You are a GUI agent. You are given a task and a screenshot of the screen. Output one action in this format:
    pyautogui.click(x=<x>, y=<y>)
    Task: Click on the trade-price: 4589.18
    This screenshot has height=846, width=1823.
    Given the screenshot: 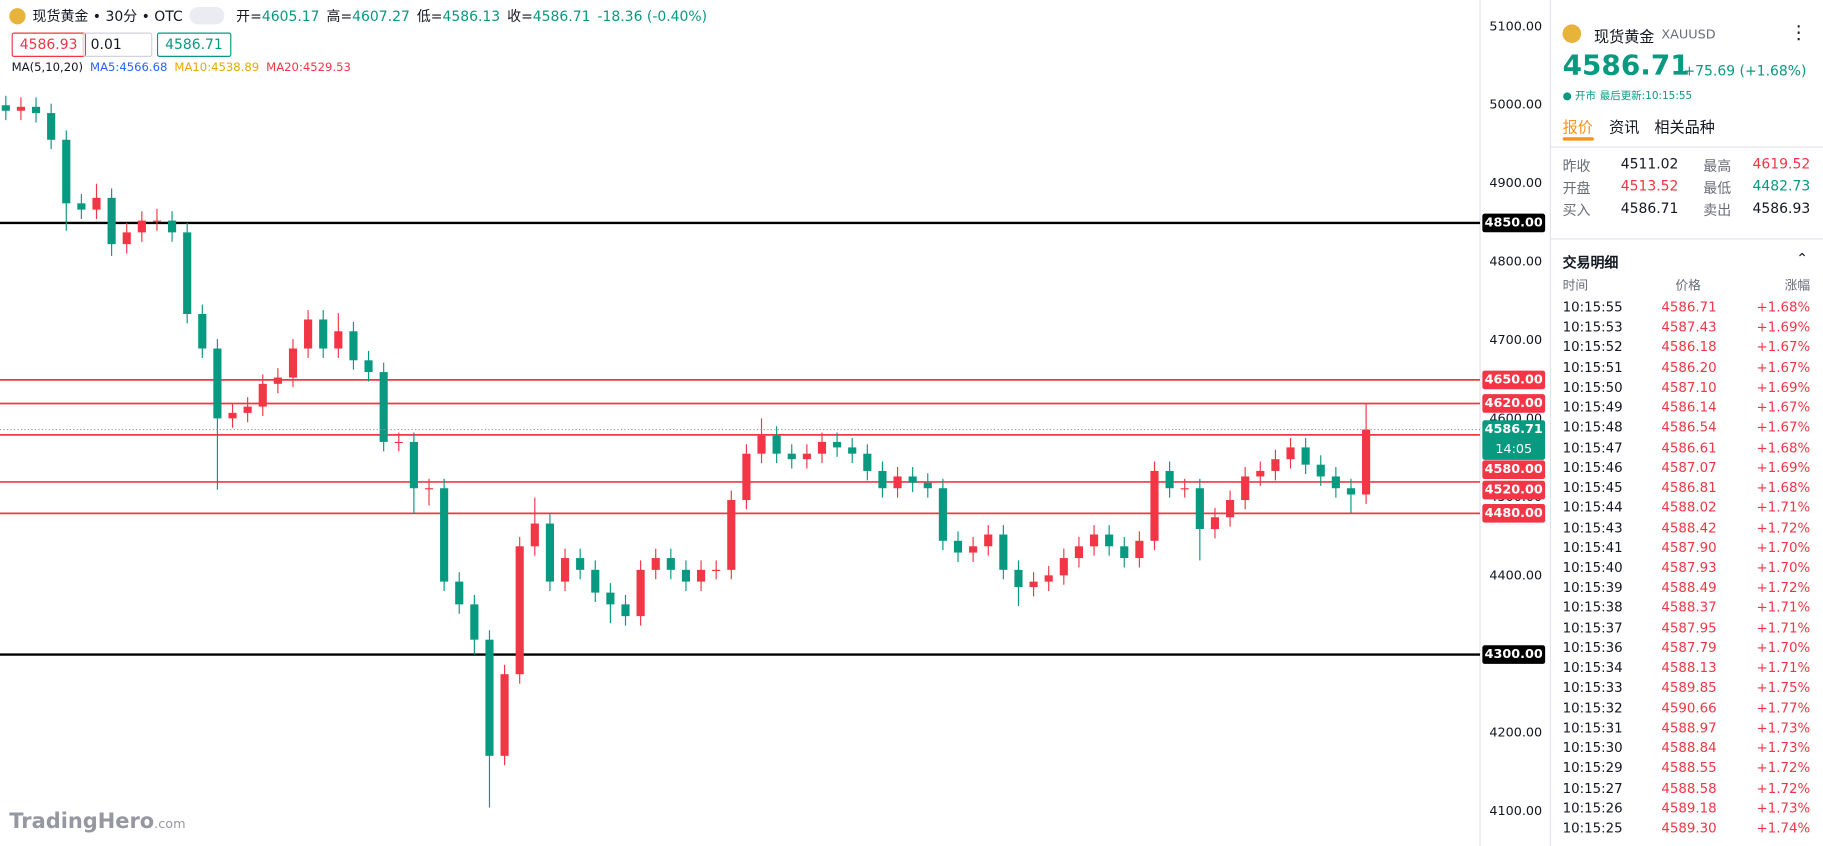 What is the action you would take?
    pyautogui.click(x=1689, y=807)
    